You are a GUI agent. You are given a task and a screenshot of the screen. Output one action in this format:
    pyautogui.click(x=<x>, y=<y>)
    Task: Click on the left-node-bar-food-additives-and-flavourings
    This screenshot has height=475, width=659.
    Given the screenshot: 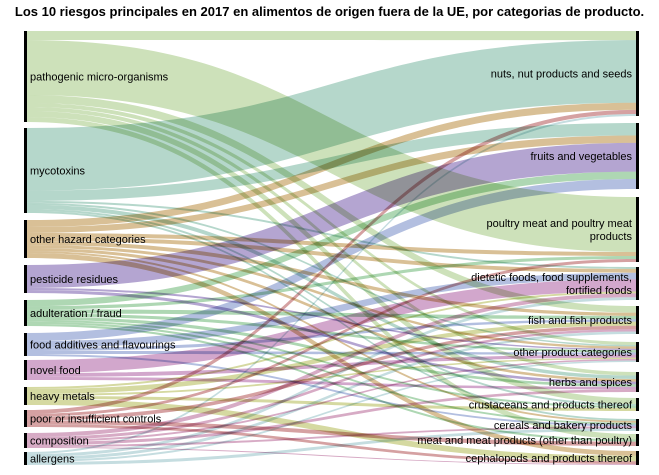 What is the action you would take?
    pyautogui.click(x=25, y=344)
    